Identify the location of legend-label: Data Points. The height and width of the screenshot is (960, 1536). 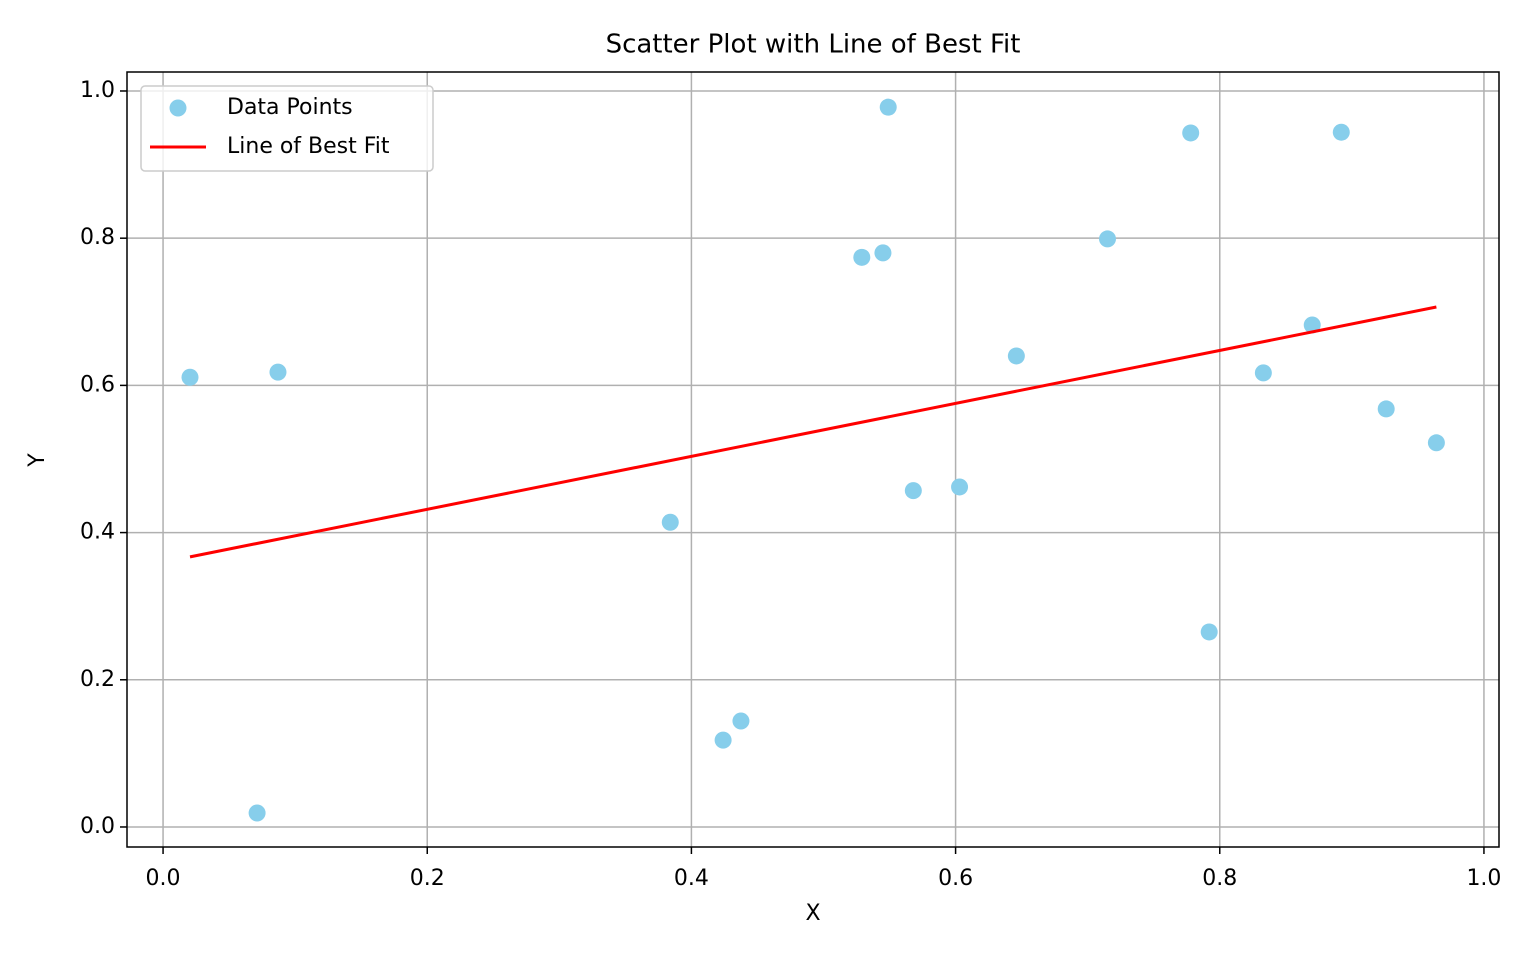
(290, 107).